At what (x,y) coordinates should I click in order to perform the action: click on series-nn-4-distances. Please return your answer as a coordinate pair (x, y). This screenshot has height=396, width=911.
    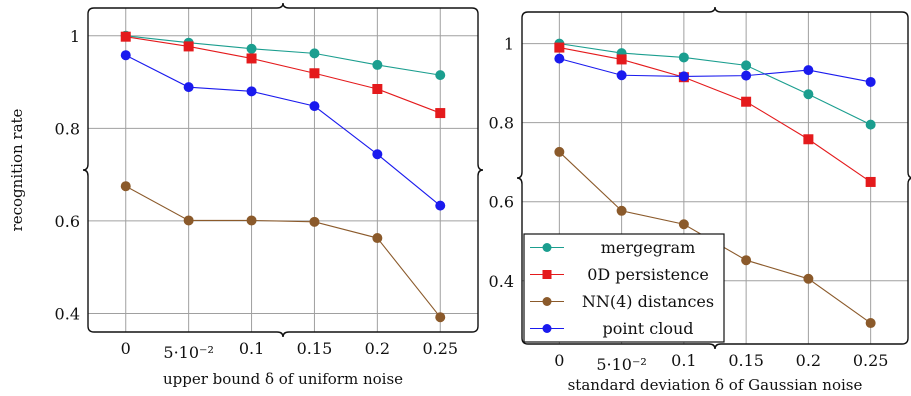
    Looking at the image, I should click on (283, 252).